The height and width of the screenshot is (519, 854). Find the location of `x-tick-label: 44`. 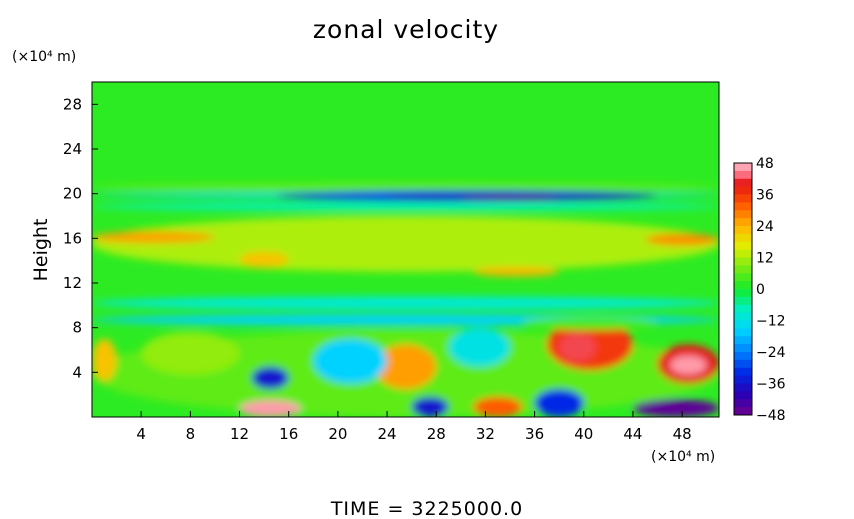

x-tick-label: 44 is located at coordinates (632, 434).